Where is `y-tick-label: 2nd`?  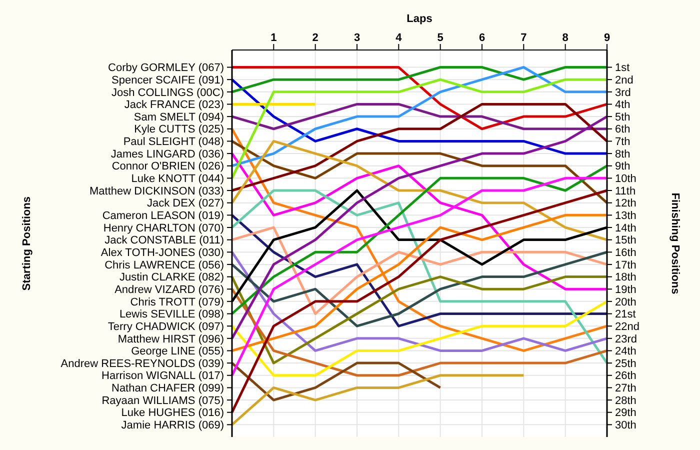
y-tick-label: 2nd is located at coordinates (624, 80).